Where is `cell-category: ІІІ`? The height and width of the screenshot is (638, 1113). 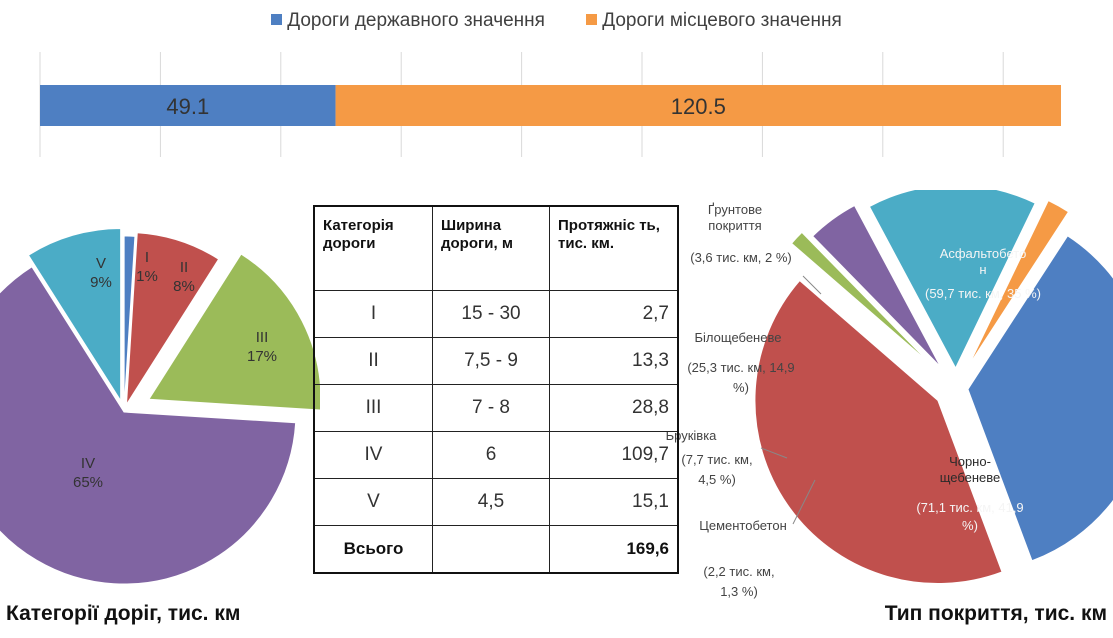 cell-category: ІІІ is located at coordinates (373, 407).